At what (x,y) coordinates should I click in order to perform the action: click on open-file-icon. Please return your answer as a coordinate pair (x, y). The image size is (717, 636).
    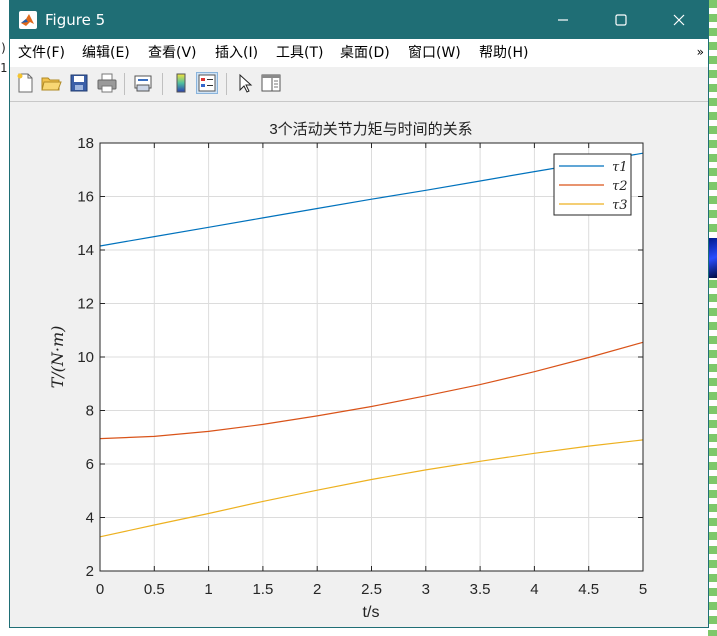
    Looking at the image, I should click on (51, 83).